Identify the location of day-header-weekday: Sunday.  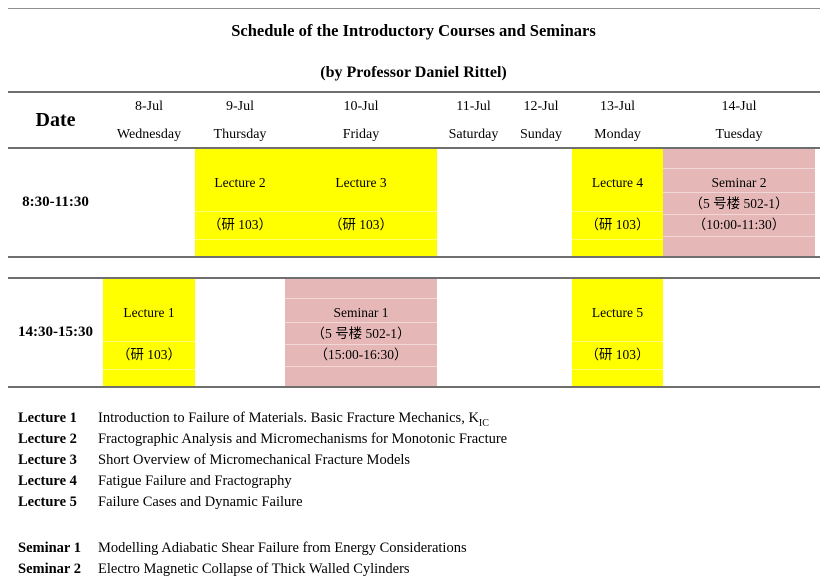
(541, 134).